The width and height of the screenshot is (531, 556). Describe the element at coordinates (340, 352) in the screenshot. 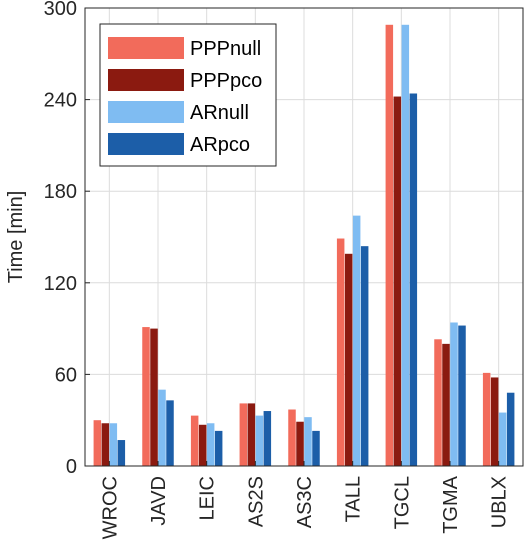

I see `bar-pppnull-tall` at that location.